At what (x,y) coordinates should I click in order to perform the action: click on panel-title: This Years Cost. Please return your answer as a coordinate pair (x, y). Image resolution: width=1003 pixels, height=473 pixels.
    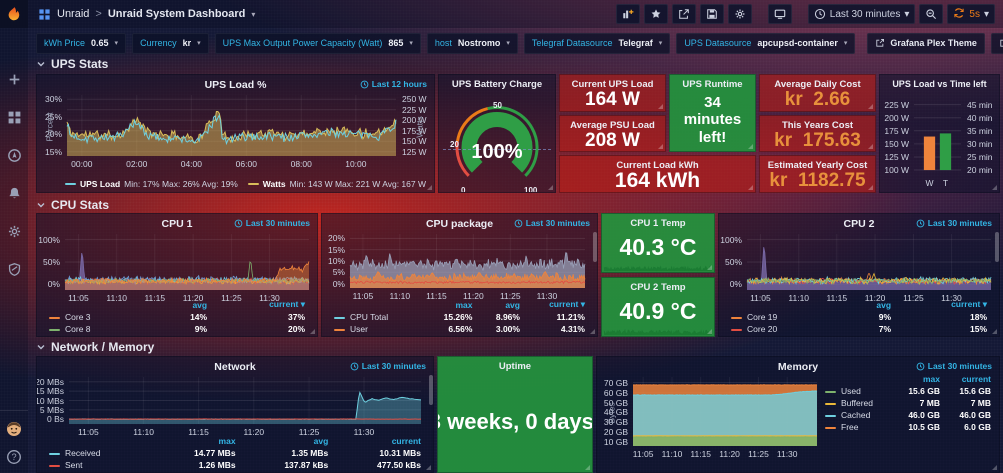
    Looking at the image, I should click on (817, 125).